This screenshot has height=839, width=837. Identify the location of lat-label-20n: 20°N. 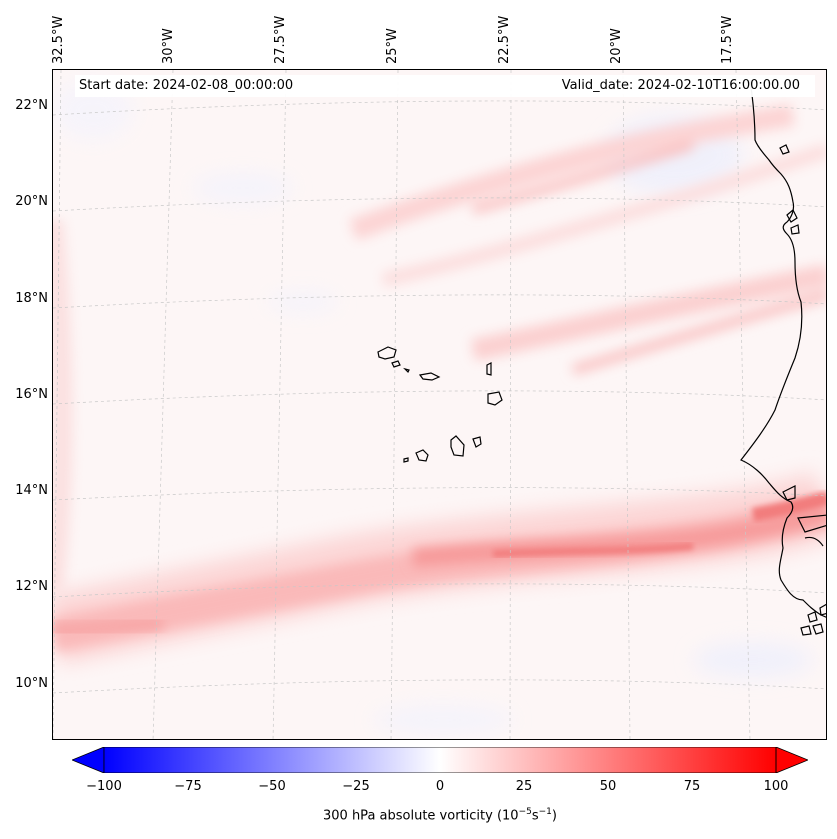
(31, 201).